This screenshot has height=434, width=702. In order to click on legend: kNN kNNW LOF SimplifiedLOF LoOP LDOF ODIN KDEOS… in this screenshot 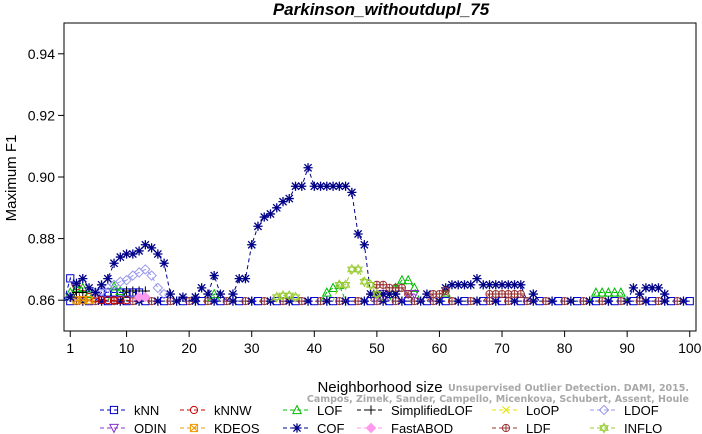, I will do `click(381, 418)`.